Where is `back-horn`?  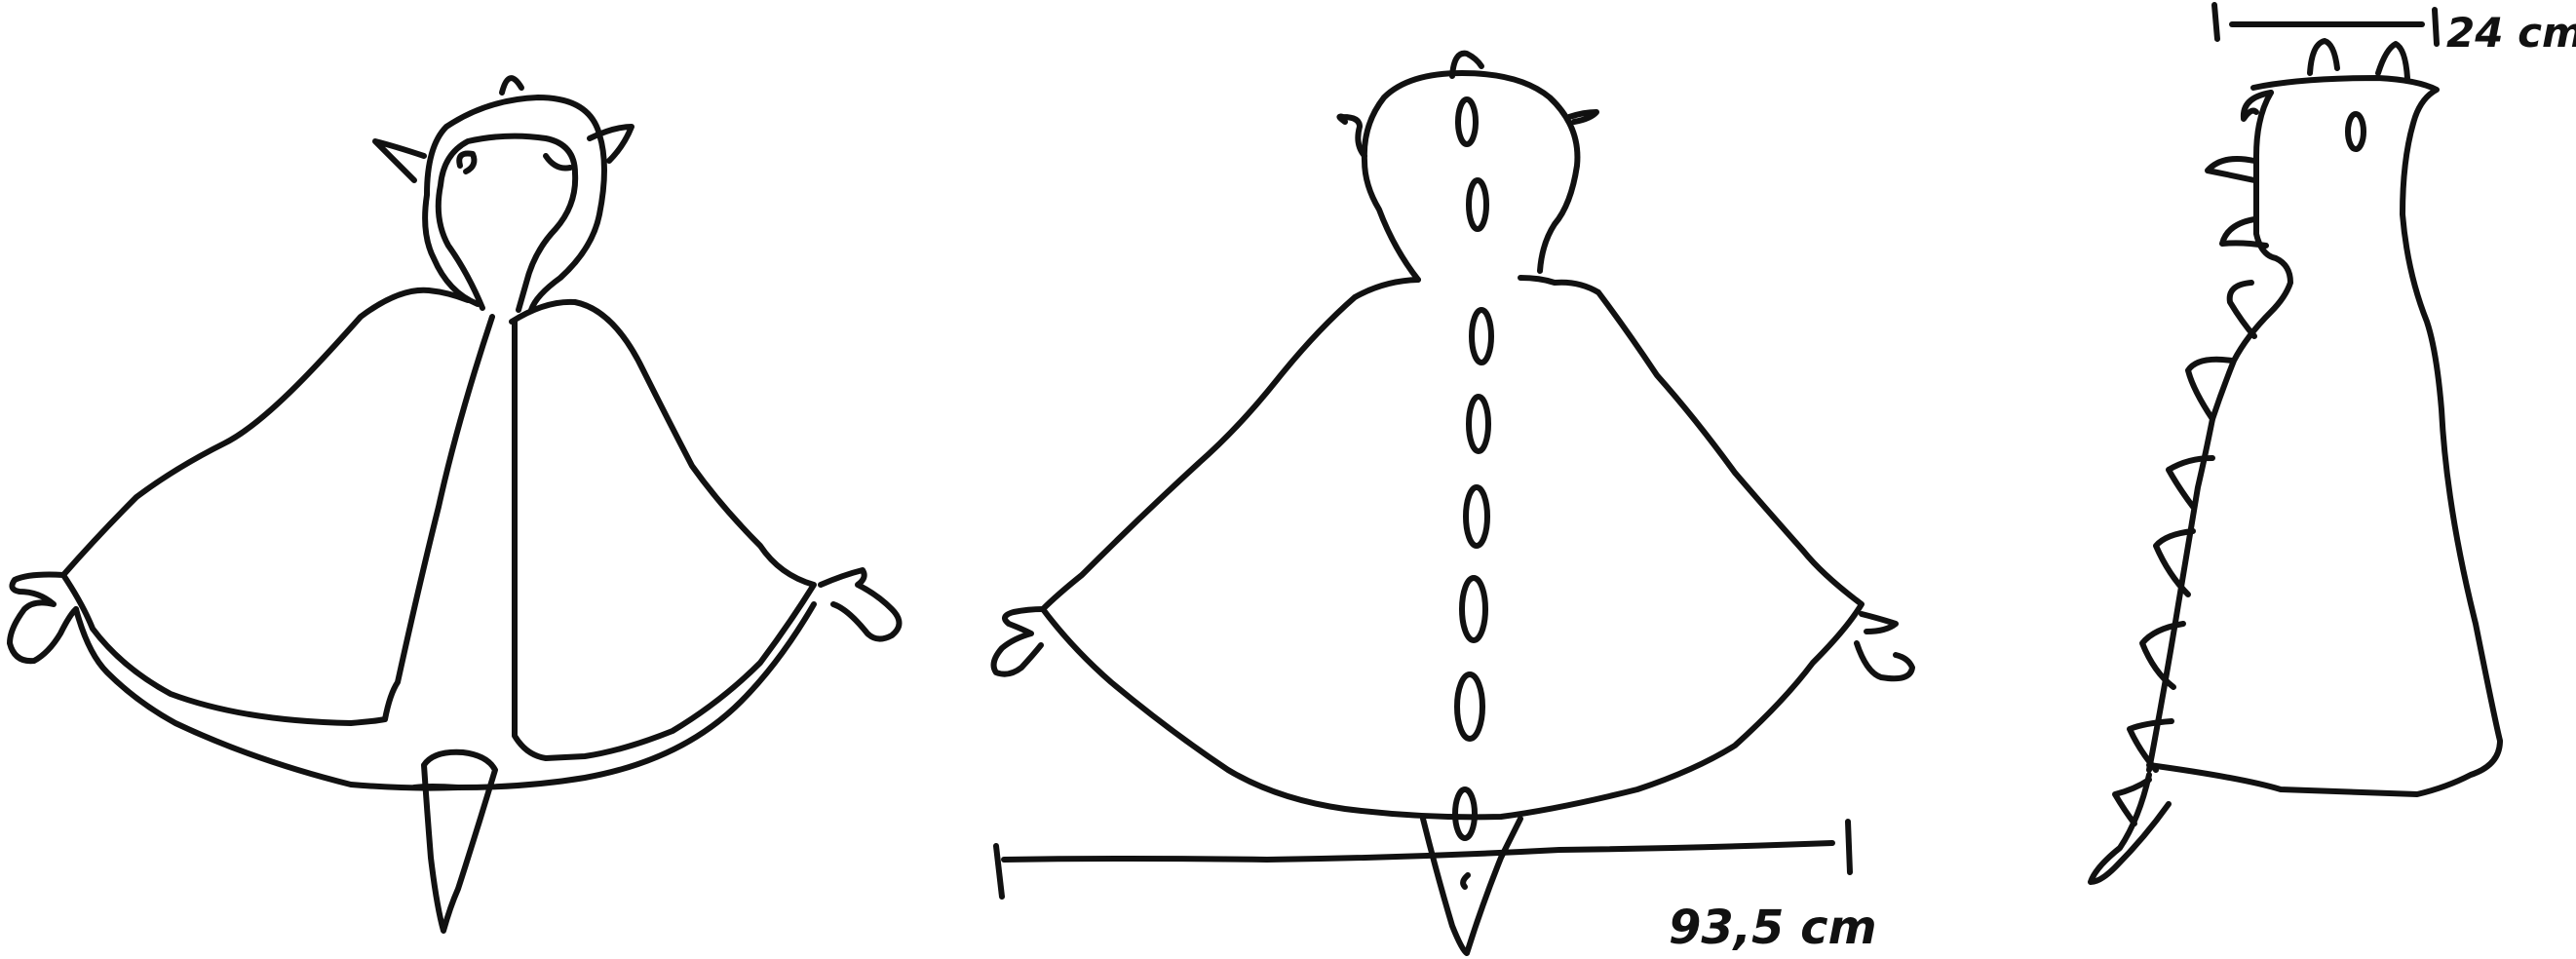
back-horn is located at coordinates (1466, 64).